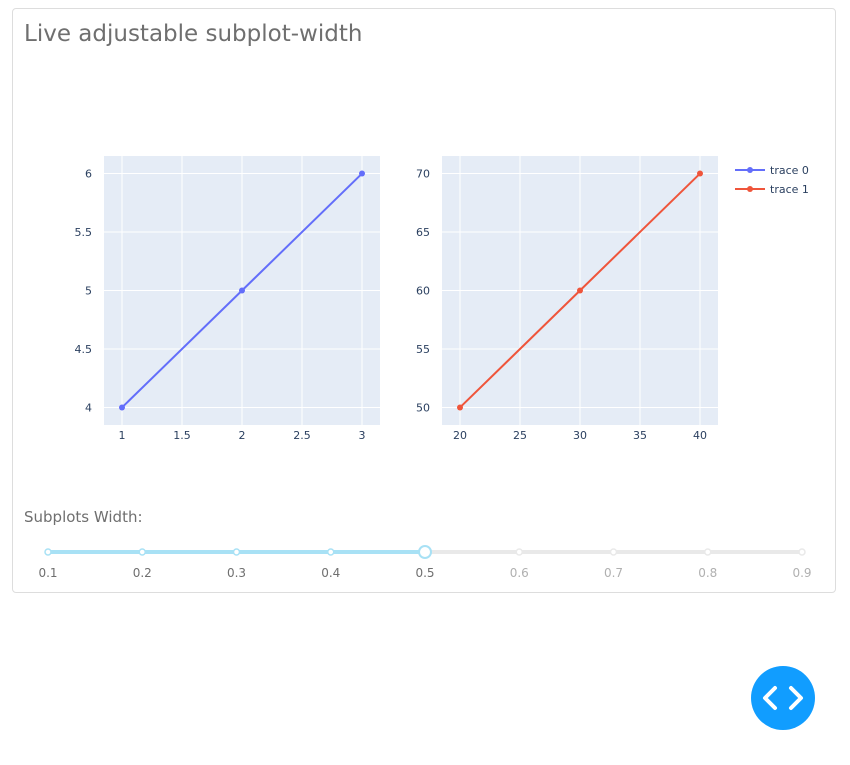 This screenshot has height=765, width=850. What do you see at coordinates (227, 299) in the screenshot?
I see `subplot-1: 1 1.5 2 2.5 3 4 4.5 5 5.5 6` at bounding box center [227, 299].